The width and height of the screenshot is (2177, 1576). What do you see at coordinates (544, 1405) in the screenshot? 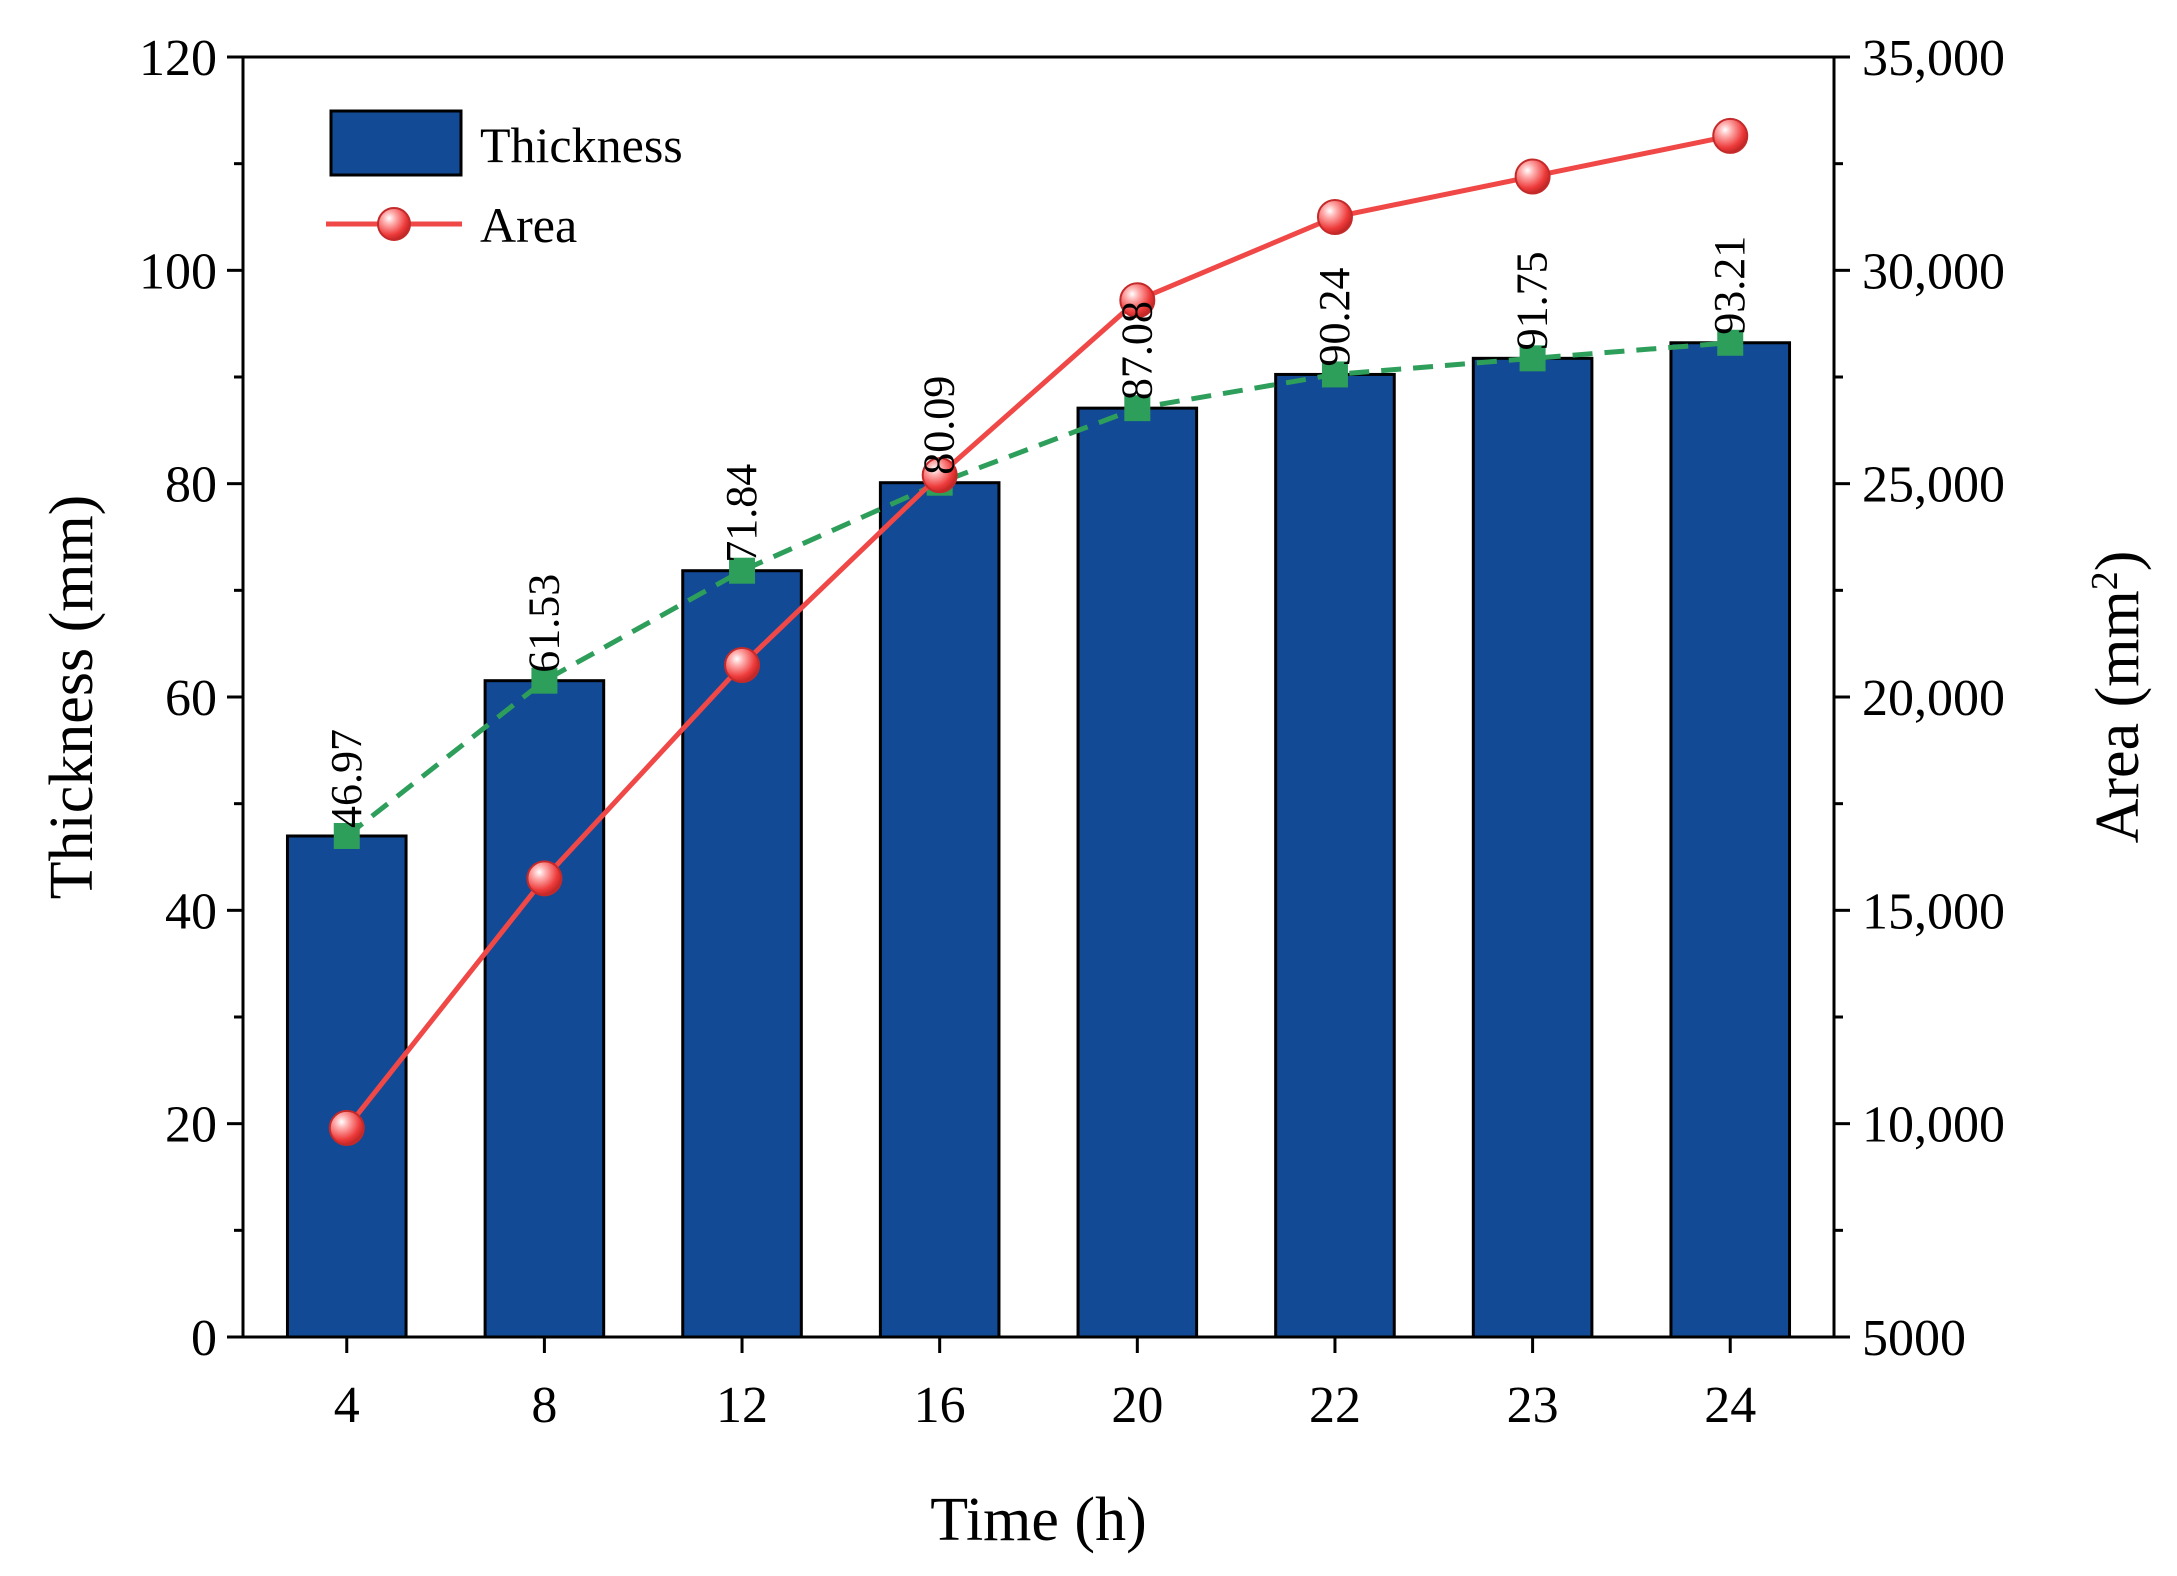
I see `x-tick-label: 8` at bounding box center [544, 1405].